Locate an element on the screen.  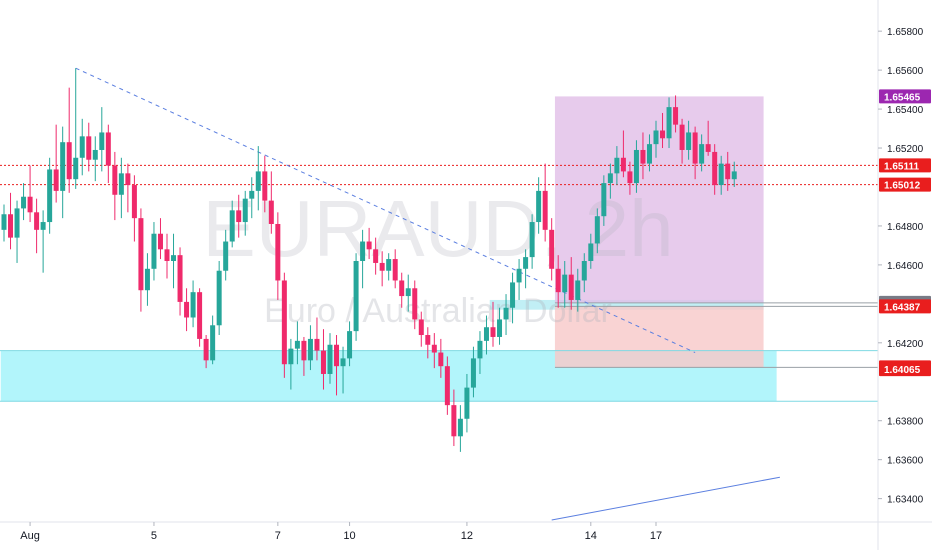
price-tag-label: 1.65111 is located at coordinates (901, 166).